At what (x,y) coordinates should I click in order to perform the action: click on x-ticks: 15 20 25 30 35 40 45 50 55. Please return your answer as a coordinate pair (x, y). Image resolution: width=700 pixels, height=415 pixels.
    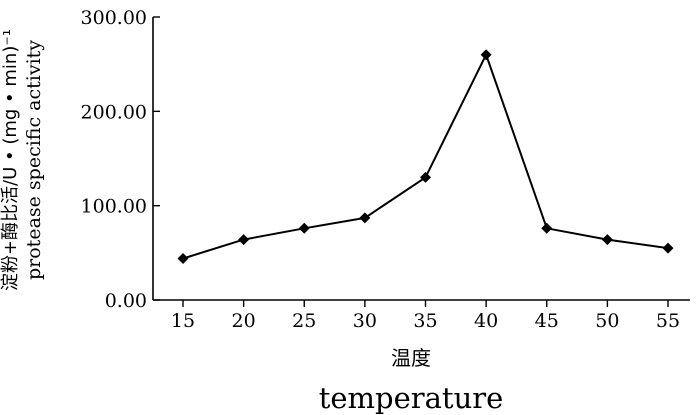
    Looking at the image, I should click on (425, 316).